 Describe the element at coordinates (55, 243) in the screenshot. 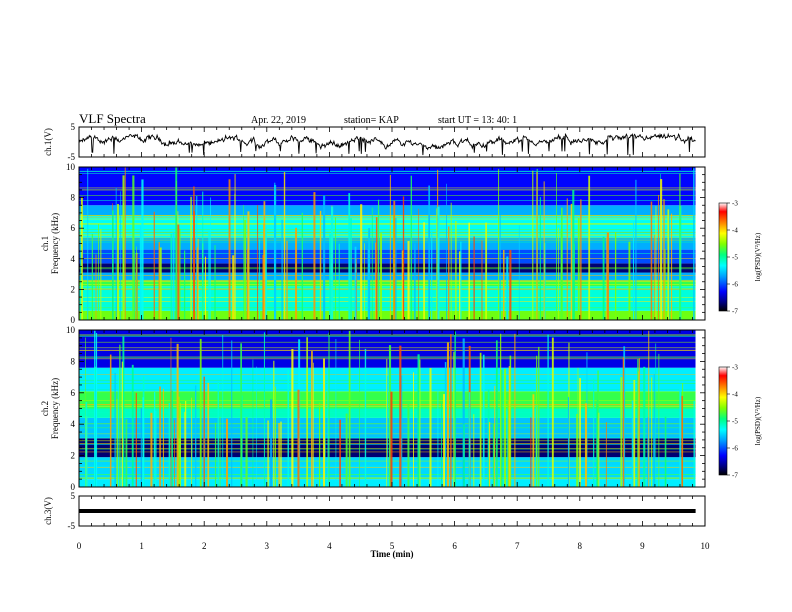

I see `ch1-spectrogram-ylabel: Frequency (kHz)` at that location.